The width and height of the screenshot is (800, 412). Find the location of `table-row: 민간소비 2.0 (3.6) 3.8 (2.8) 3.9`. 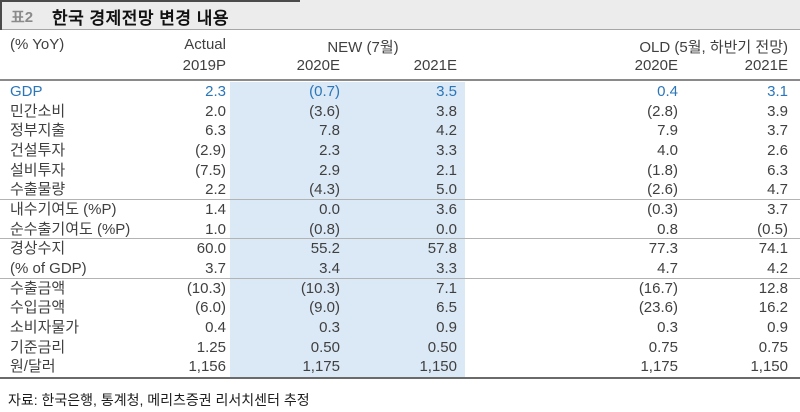

table-row: 민간소비 2.0 (3.6) 3.8 (2.8) 3.9 is located at coordinates (400, 112).